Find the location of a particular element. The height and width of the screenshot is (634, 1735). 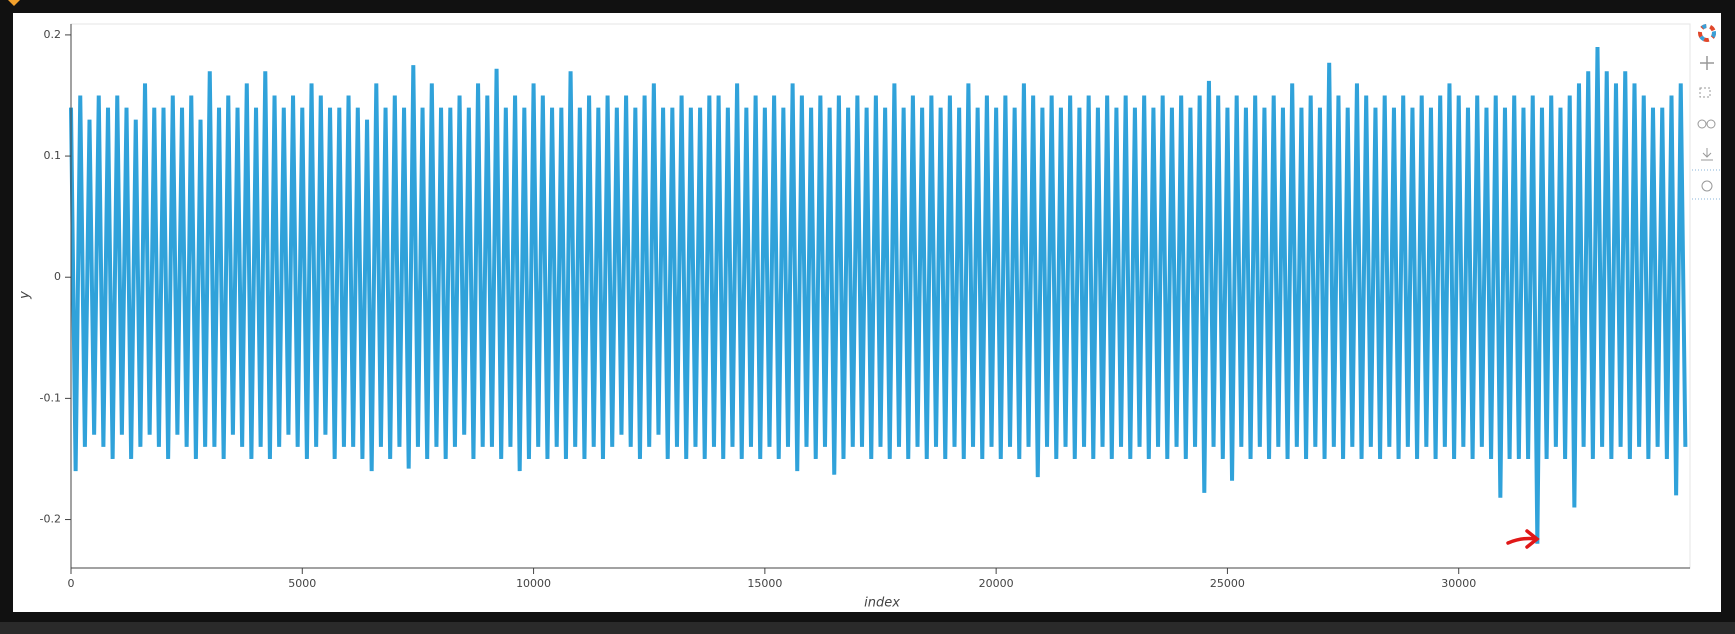

annotation-arrow is located at coordinates (1523, 539).